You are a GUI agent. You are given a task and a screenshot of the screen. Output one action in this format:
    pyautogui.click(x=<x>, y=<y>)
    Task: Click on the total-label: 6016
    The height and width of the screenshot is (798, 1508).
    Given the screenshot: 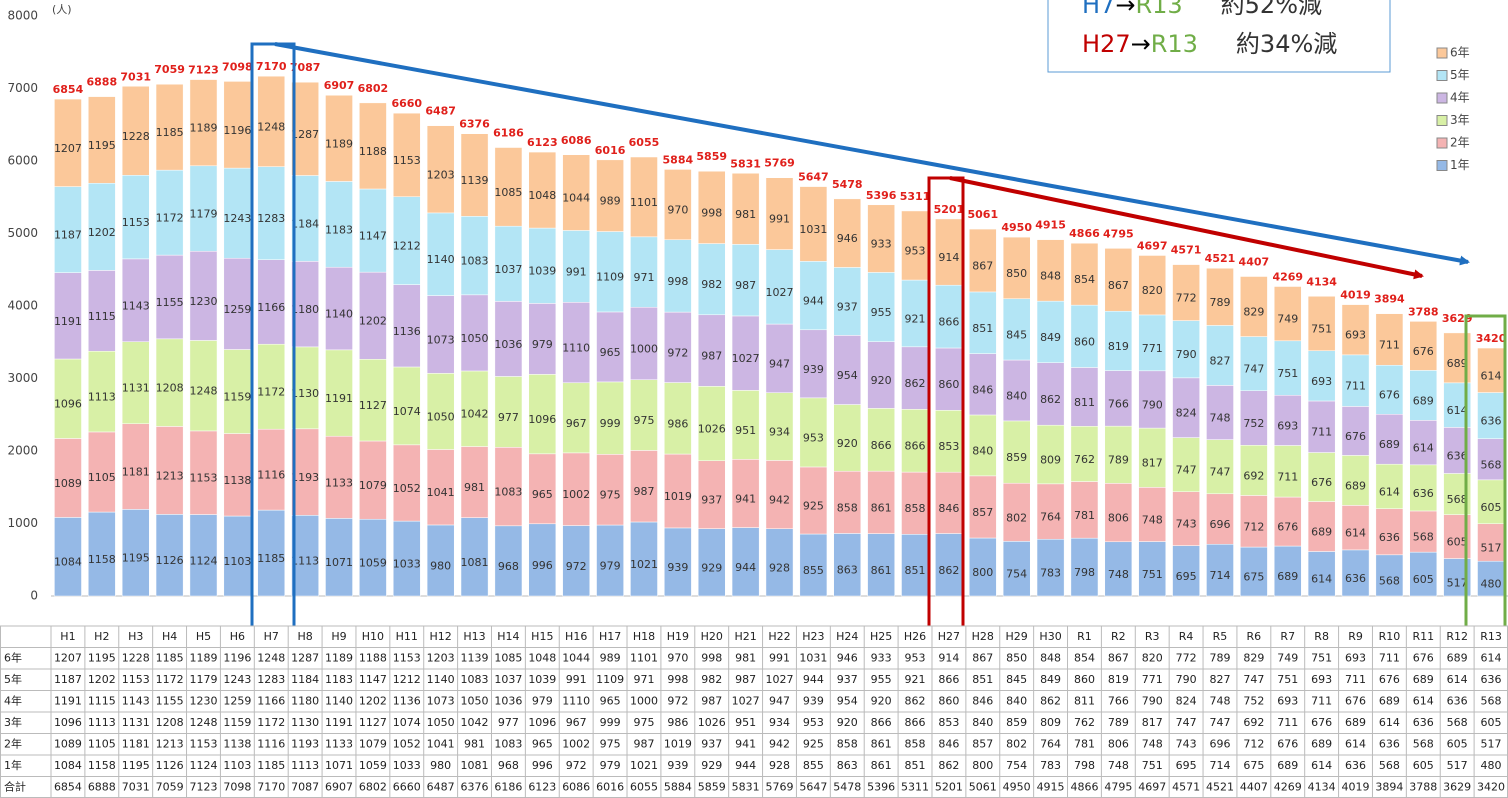 What is the action you would take?
    pyautogui.click(x=610, y=150)
    